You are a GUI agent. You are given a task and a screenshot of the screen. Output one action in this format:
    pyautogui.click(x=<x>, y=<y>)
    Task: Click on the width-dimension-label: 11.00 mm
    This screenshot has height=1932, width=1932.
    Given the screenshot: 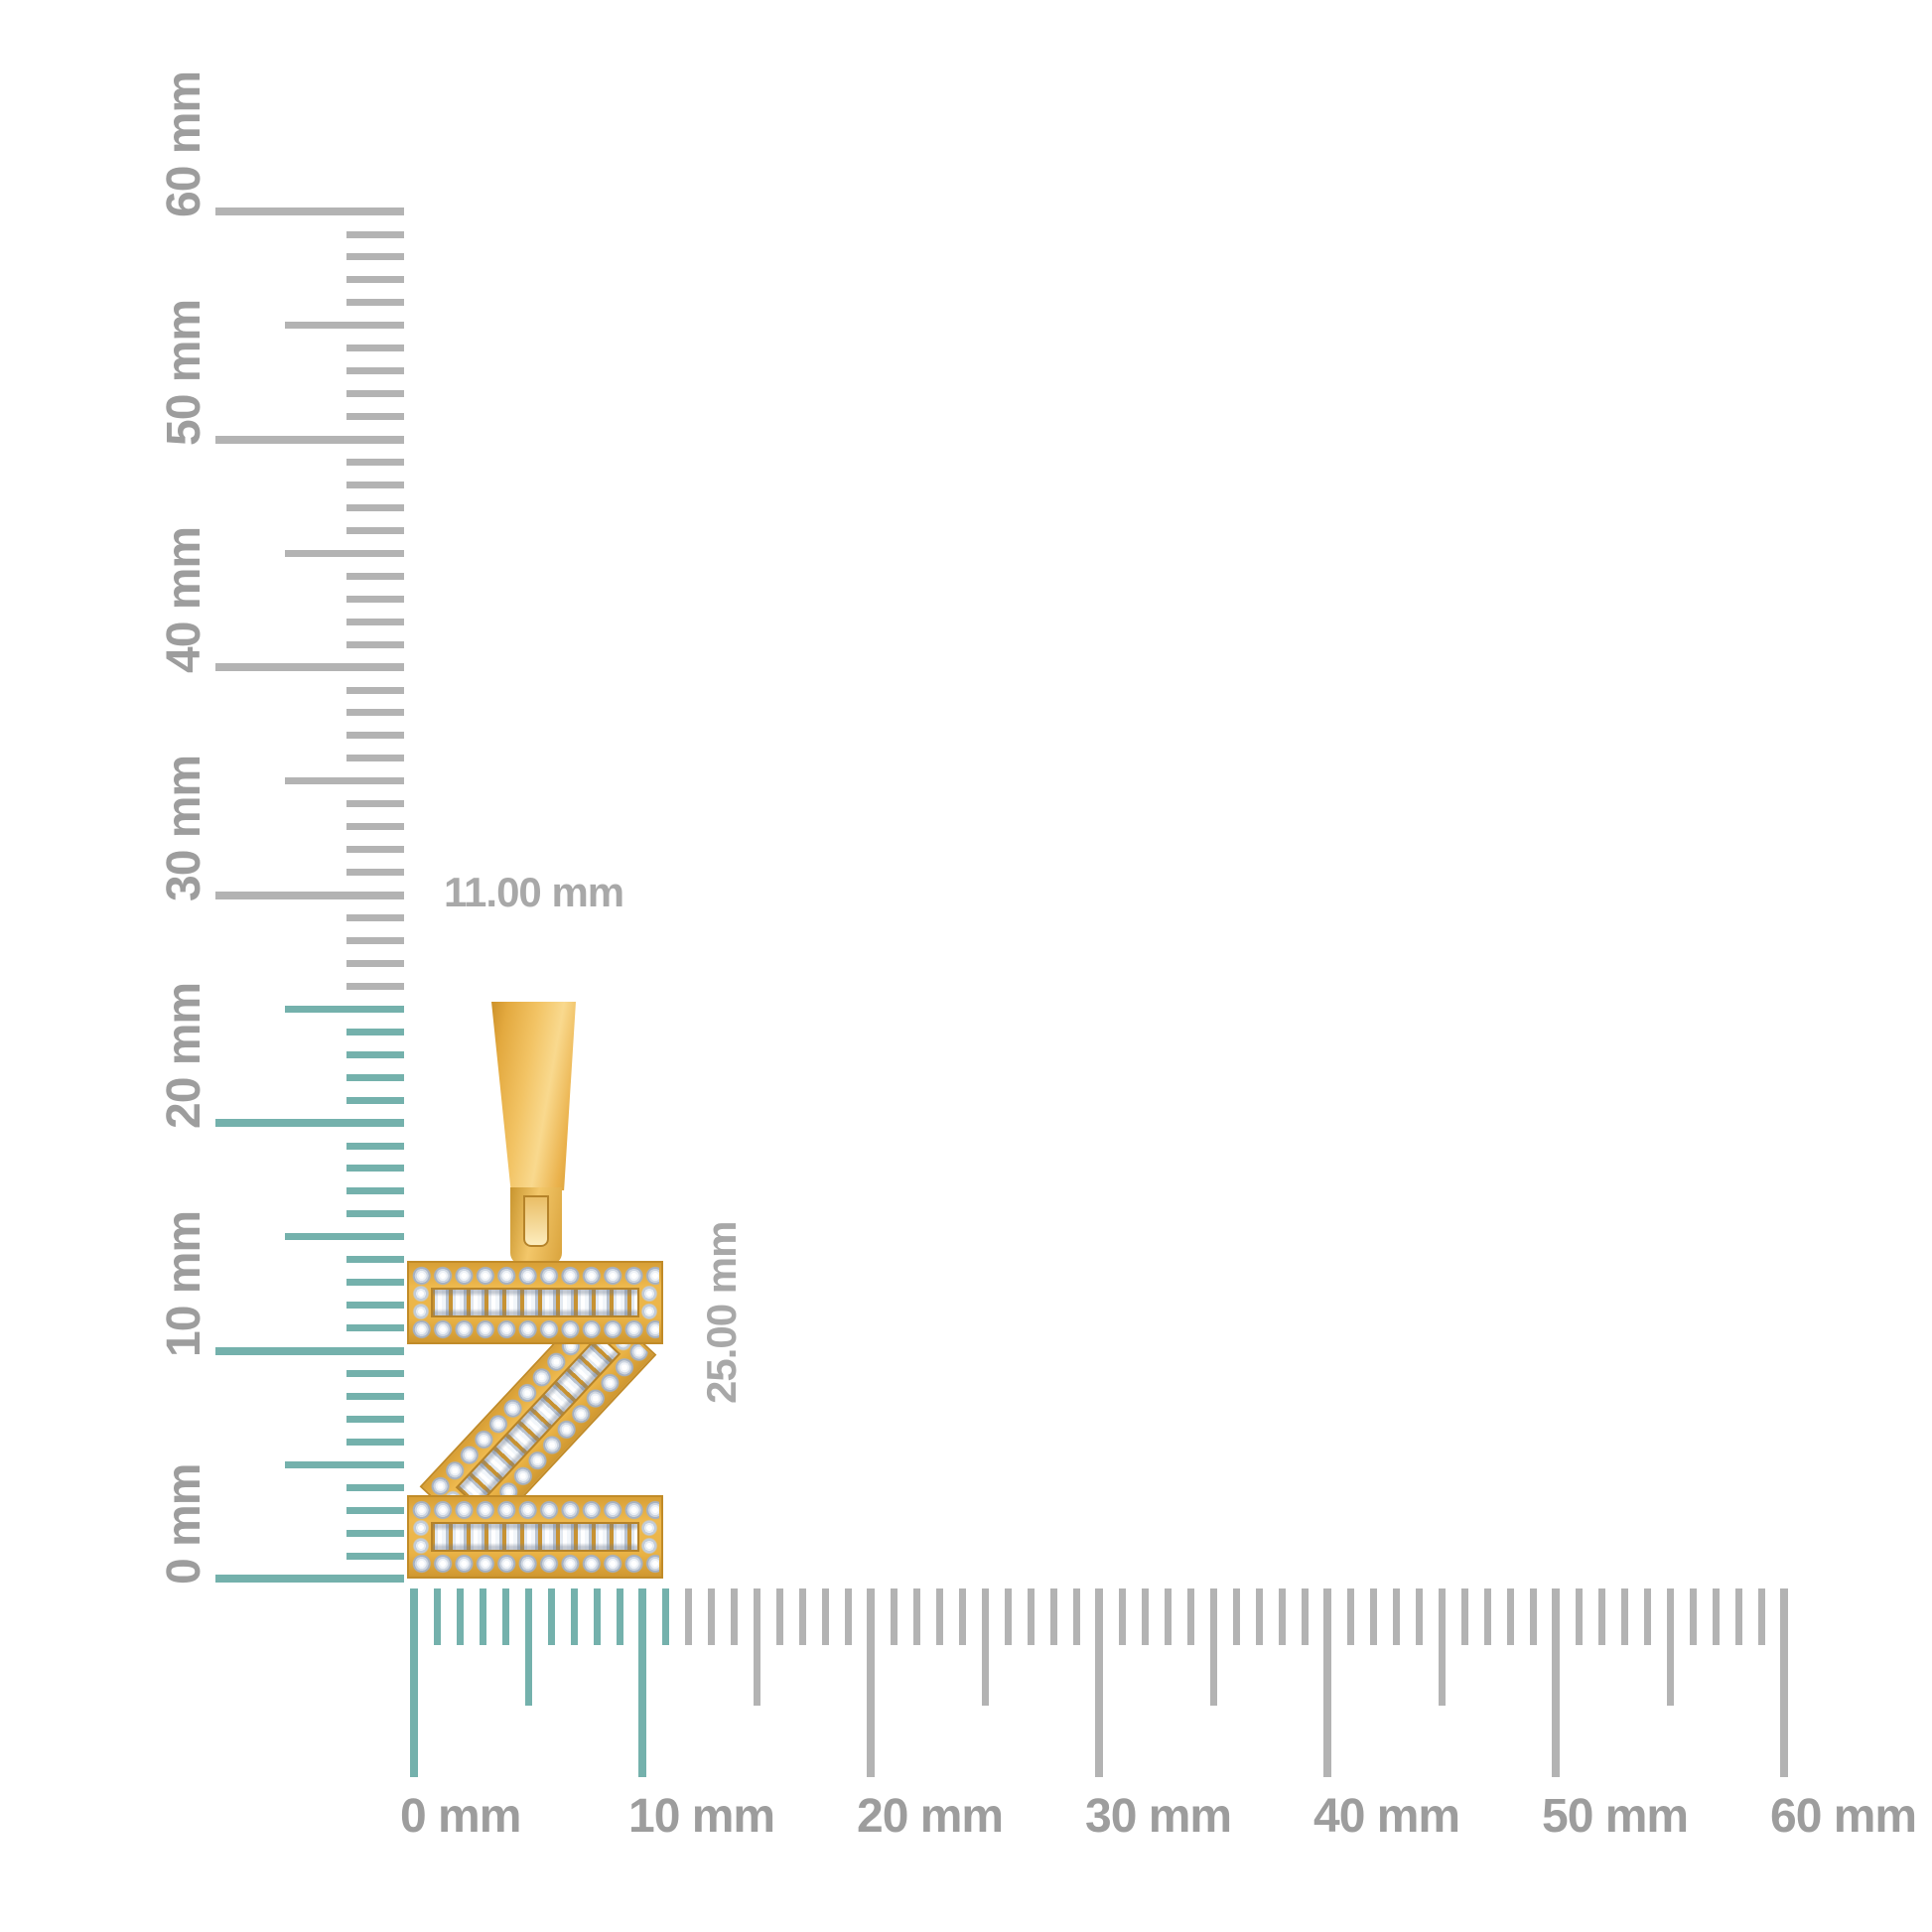 What is the action you would take?
    pyautogui.click(x=534, y=892)
    